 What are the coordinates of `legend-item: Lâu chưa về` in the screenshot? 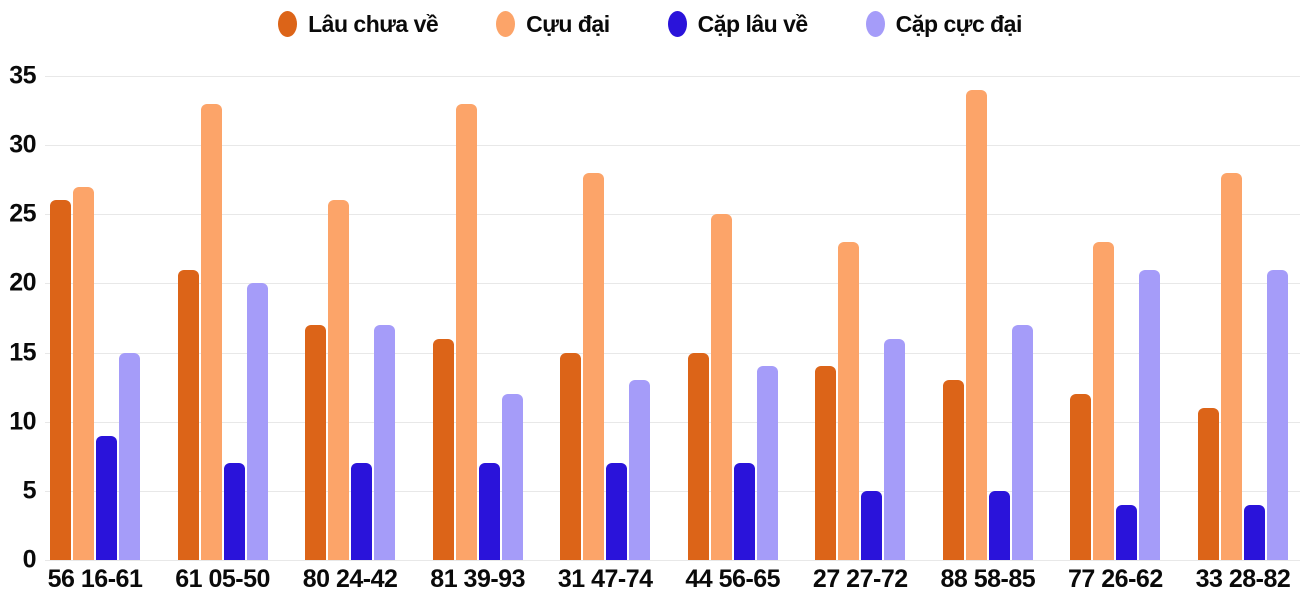 It's located at (358, 24).